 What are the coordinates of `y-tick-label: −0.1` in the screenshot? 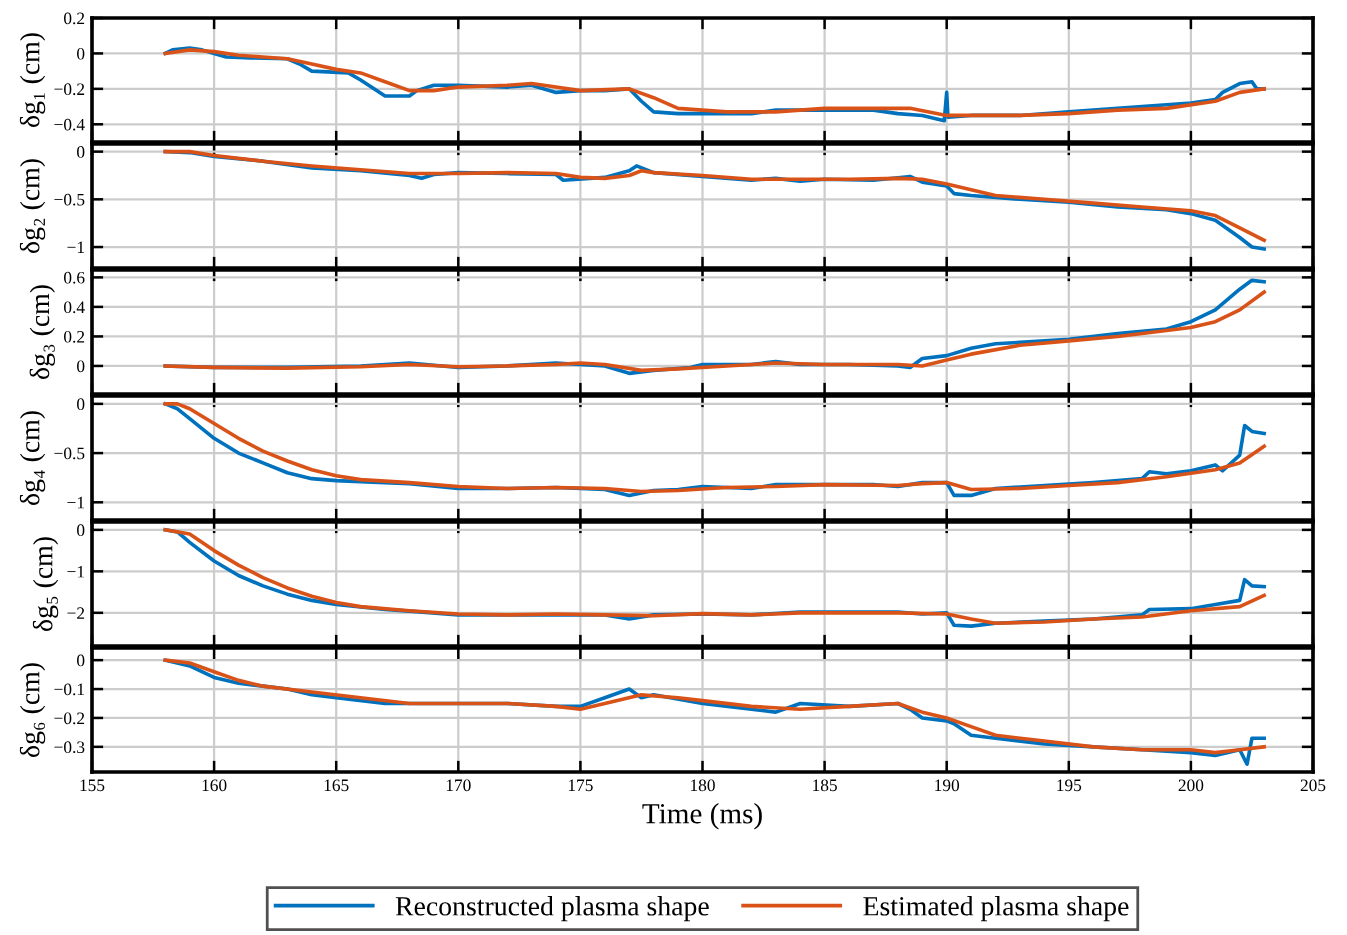 It's located at (69, 689).